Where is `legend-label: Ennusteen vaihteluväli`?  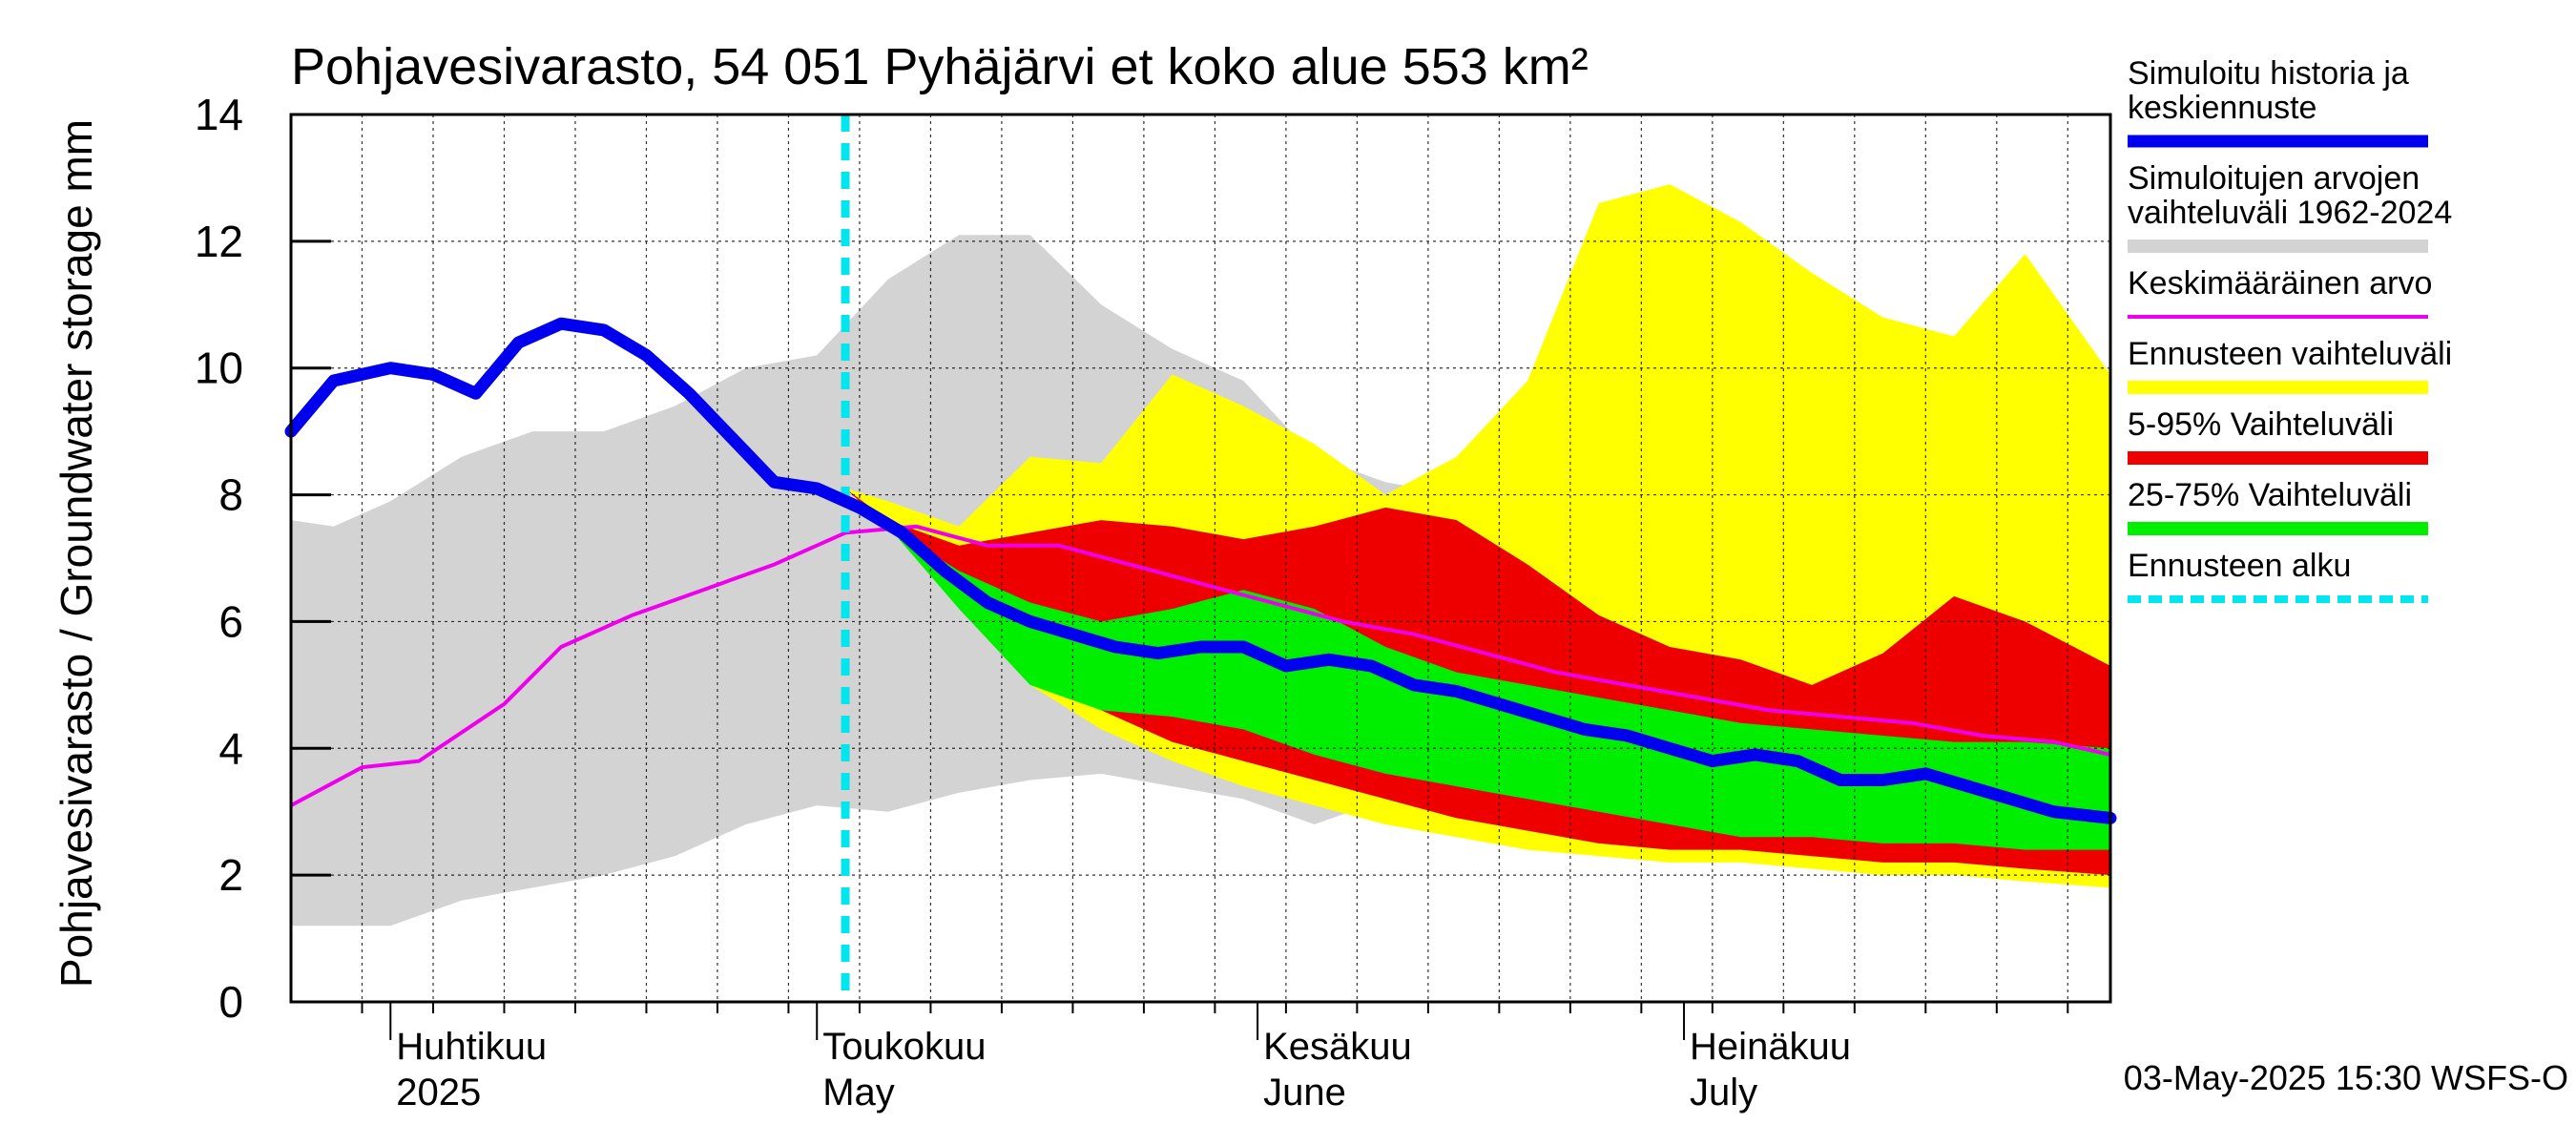 legend-label: Ennusteen vaihteluväli is located at coordinates (2290, 354).